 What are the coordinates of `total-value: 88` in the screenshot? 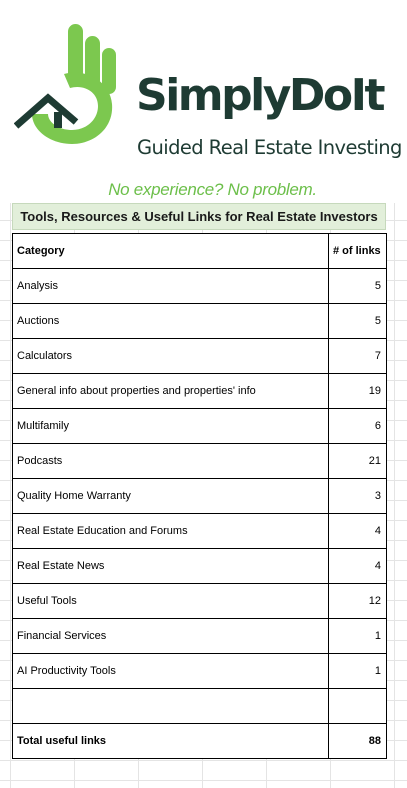 It's located at (357, 741).